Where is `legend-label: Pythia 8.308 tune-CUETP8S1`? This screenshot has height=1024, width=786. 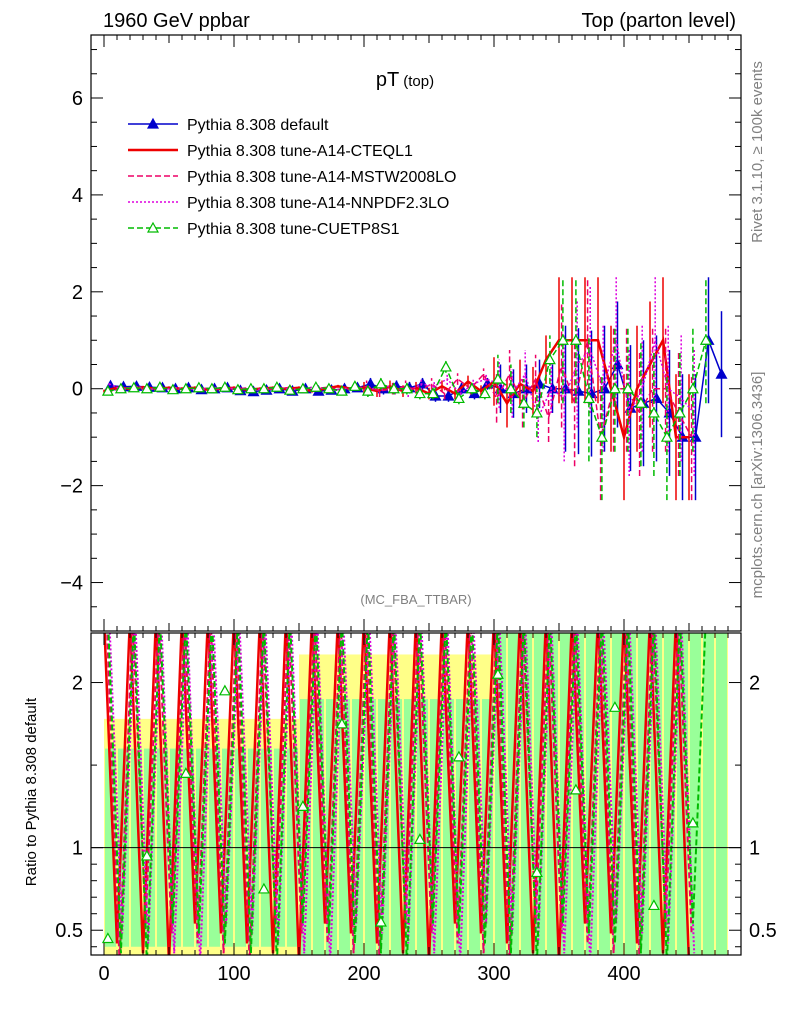
legend-label: Pythia 8.308 tune-CUETP8S1 is located at coordinates (293, 229).